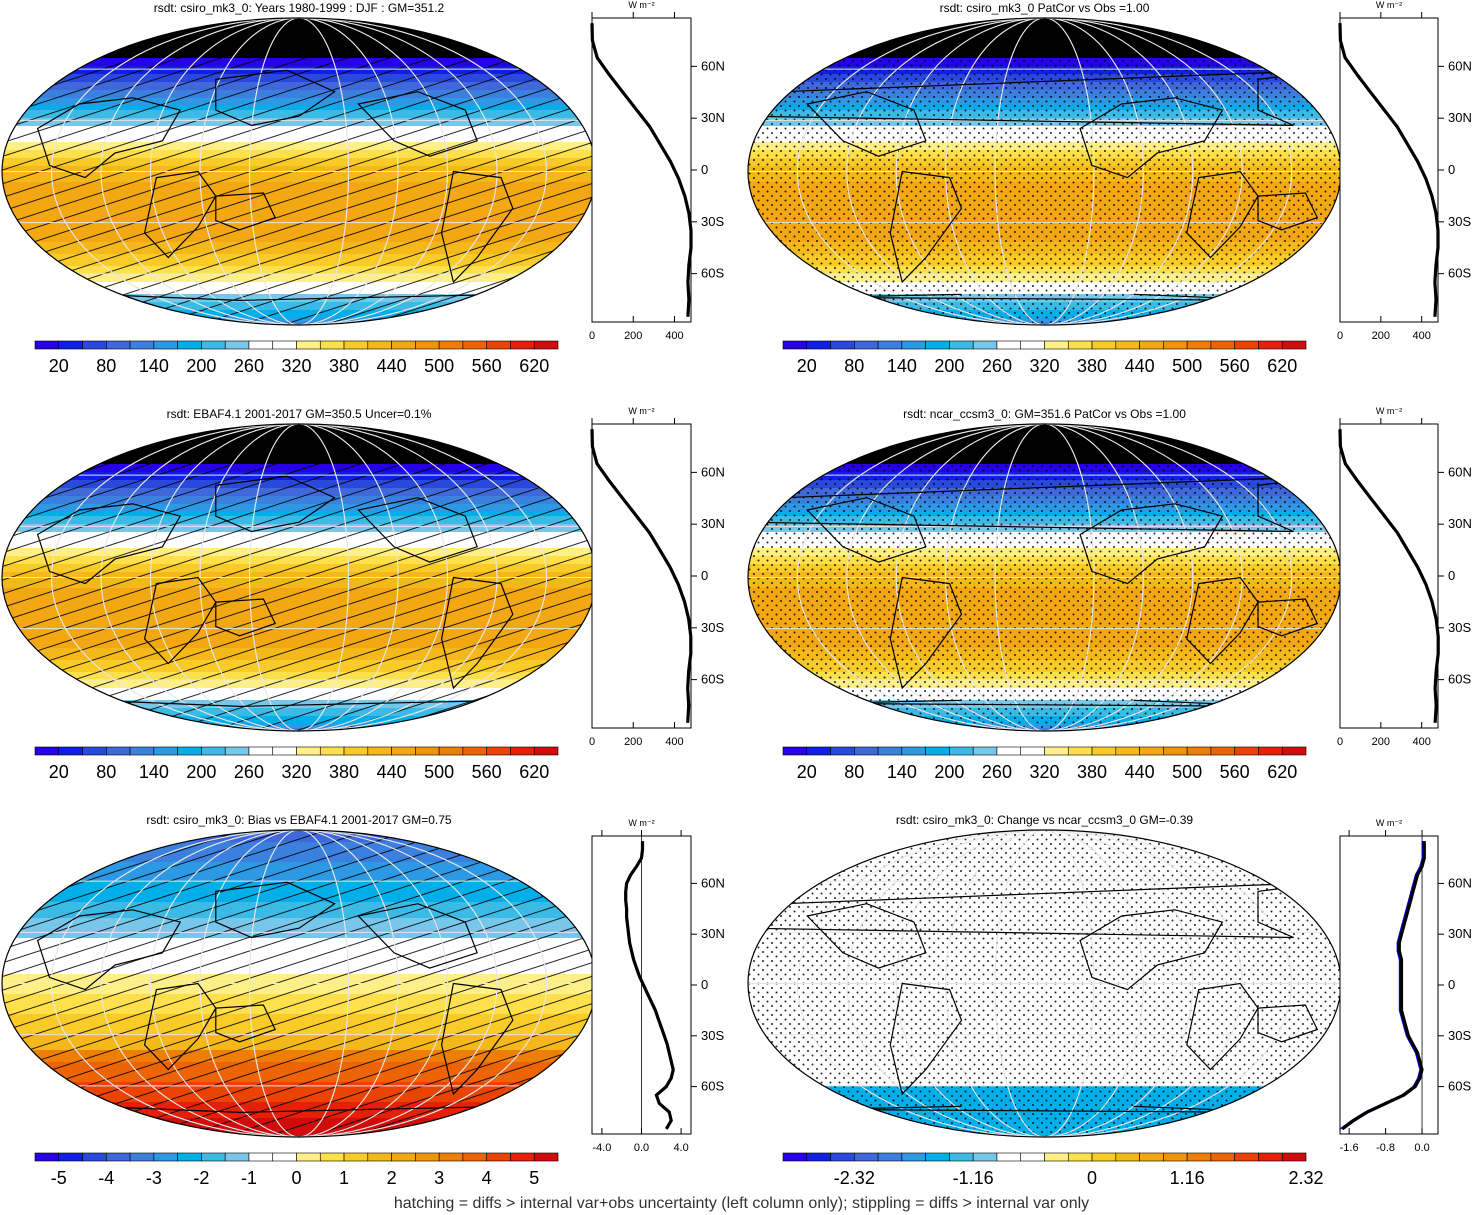 This screenshot has height=1215, width=1483. I want to click on colorbar-label: 0, so click(296, 1178).